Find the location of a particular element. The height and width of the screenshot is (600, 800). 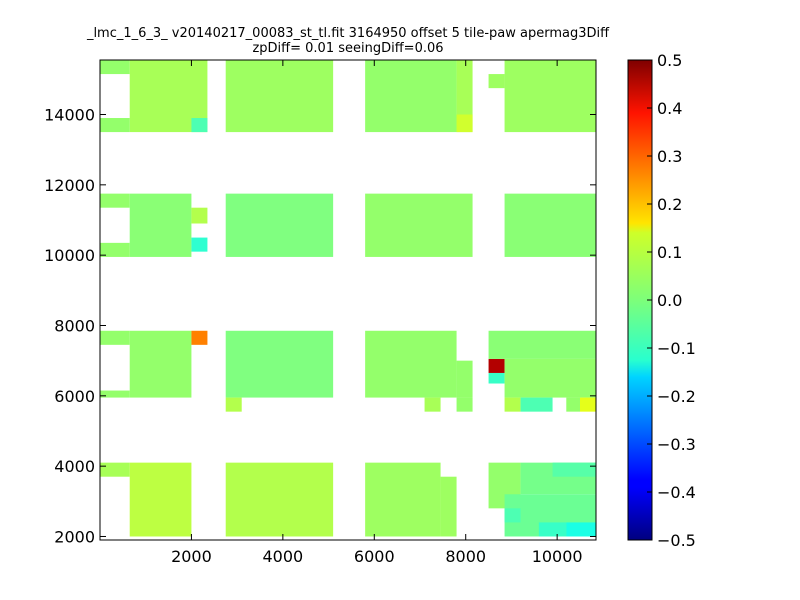

x-tick-label: 10000 is located at coordinates (557, 556).